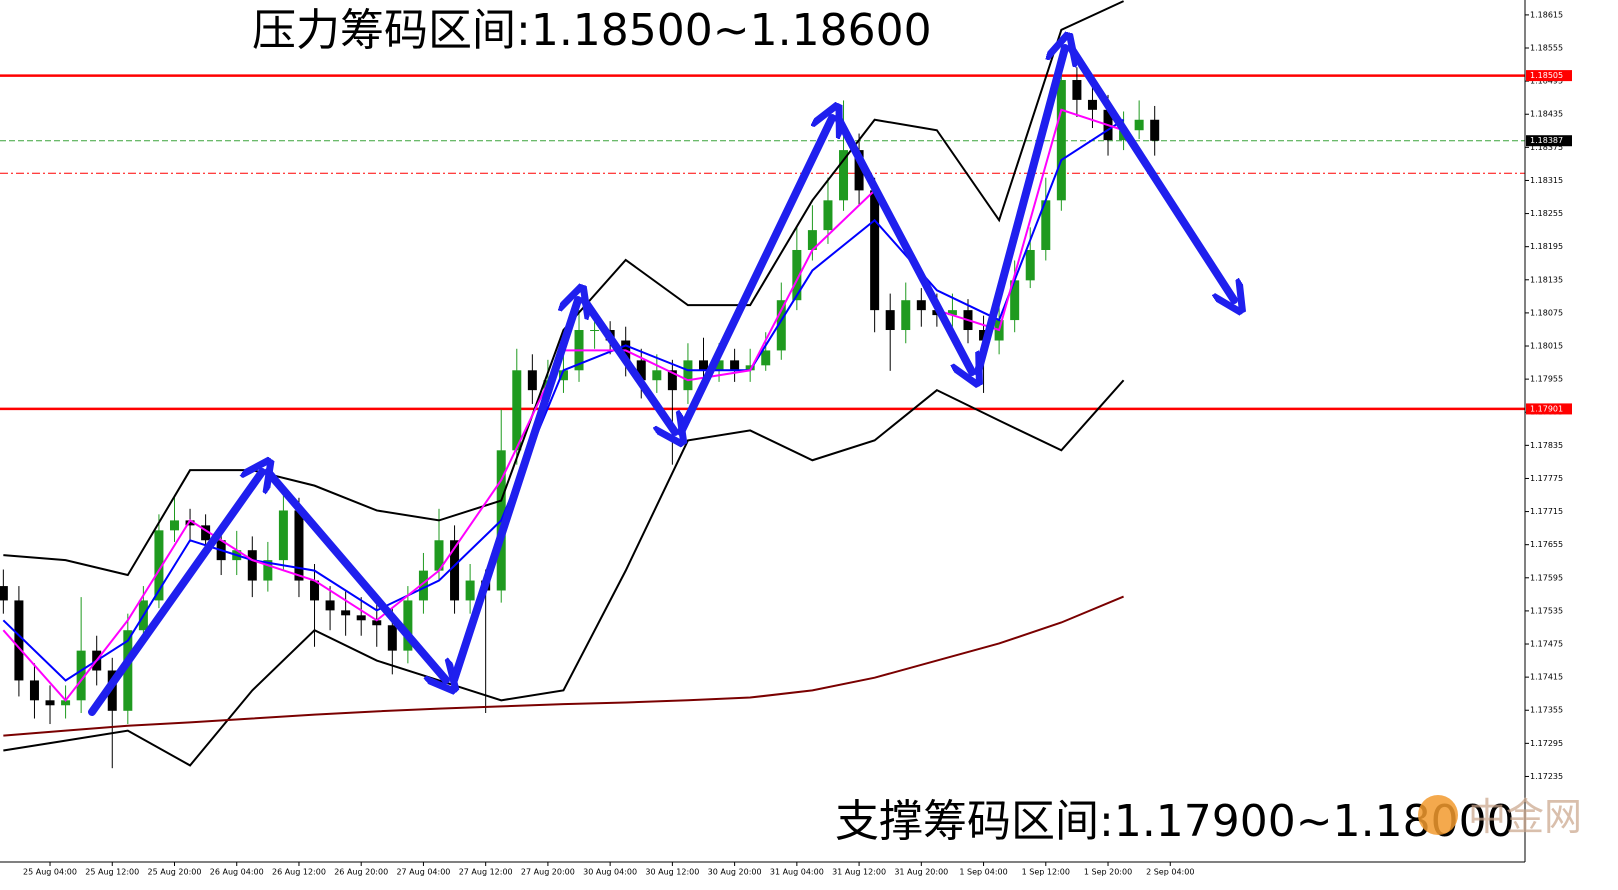 Image resolution: width=1618 pixels, height=890 pixels. I want to click on y-tick-label: 1.18555, so click(1546, 48).